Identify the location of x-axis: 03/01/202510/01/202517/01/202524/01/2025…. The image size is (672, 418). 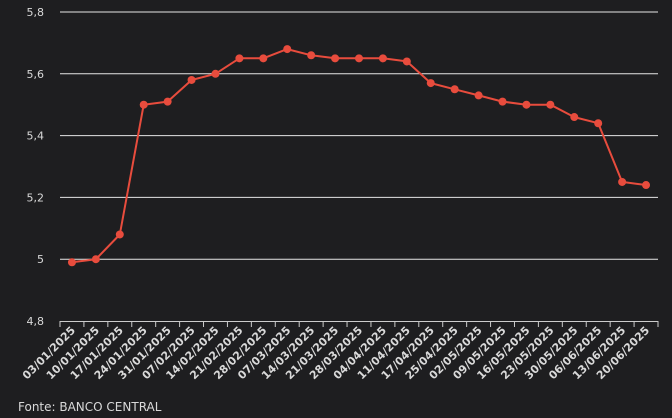
(339, 351).